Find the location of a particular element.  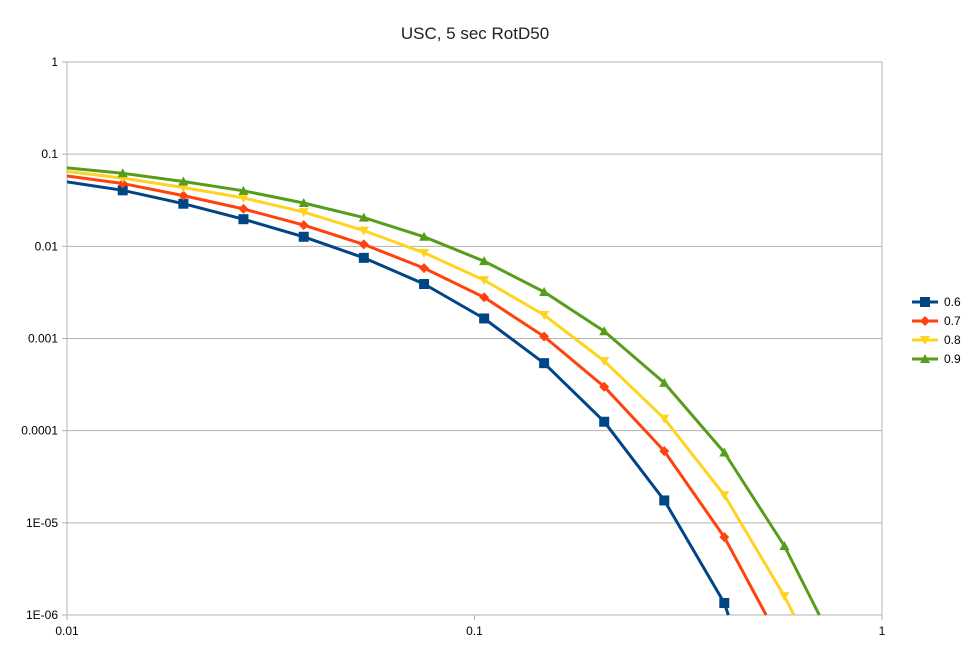

y-tick-label: 0.1 is located at coordinates (49, 154).